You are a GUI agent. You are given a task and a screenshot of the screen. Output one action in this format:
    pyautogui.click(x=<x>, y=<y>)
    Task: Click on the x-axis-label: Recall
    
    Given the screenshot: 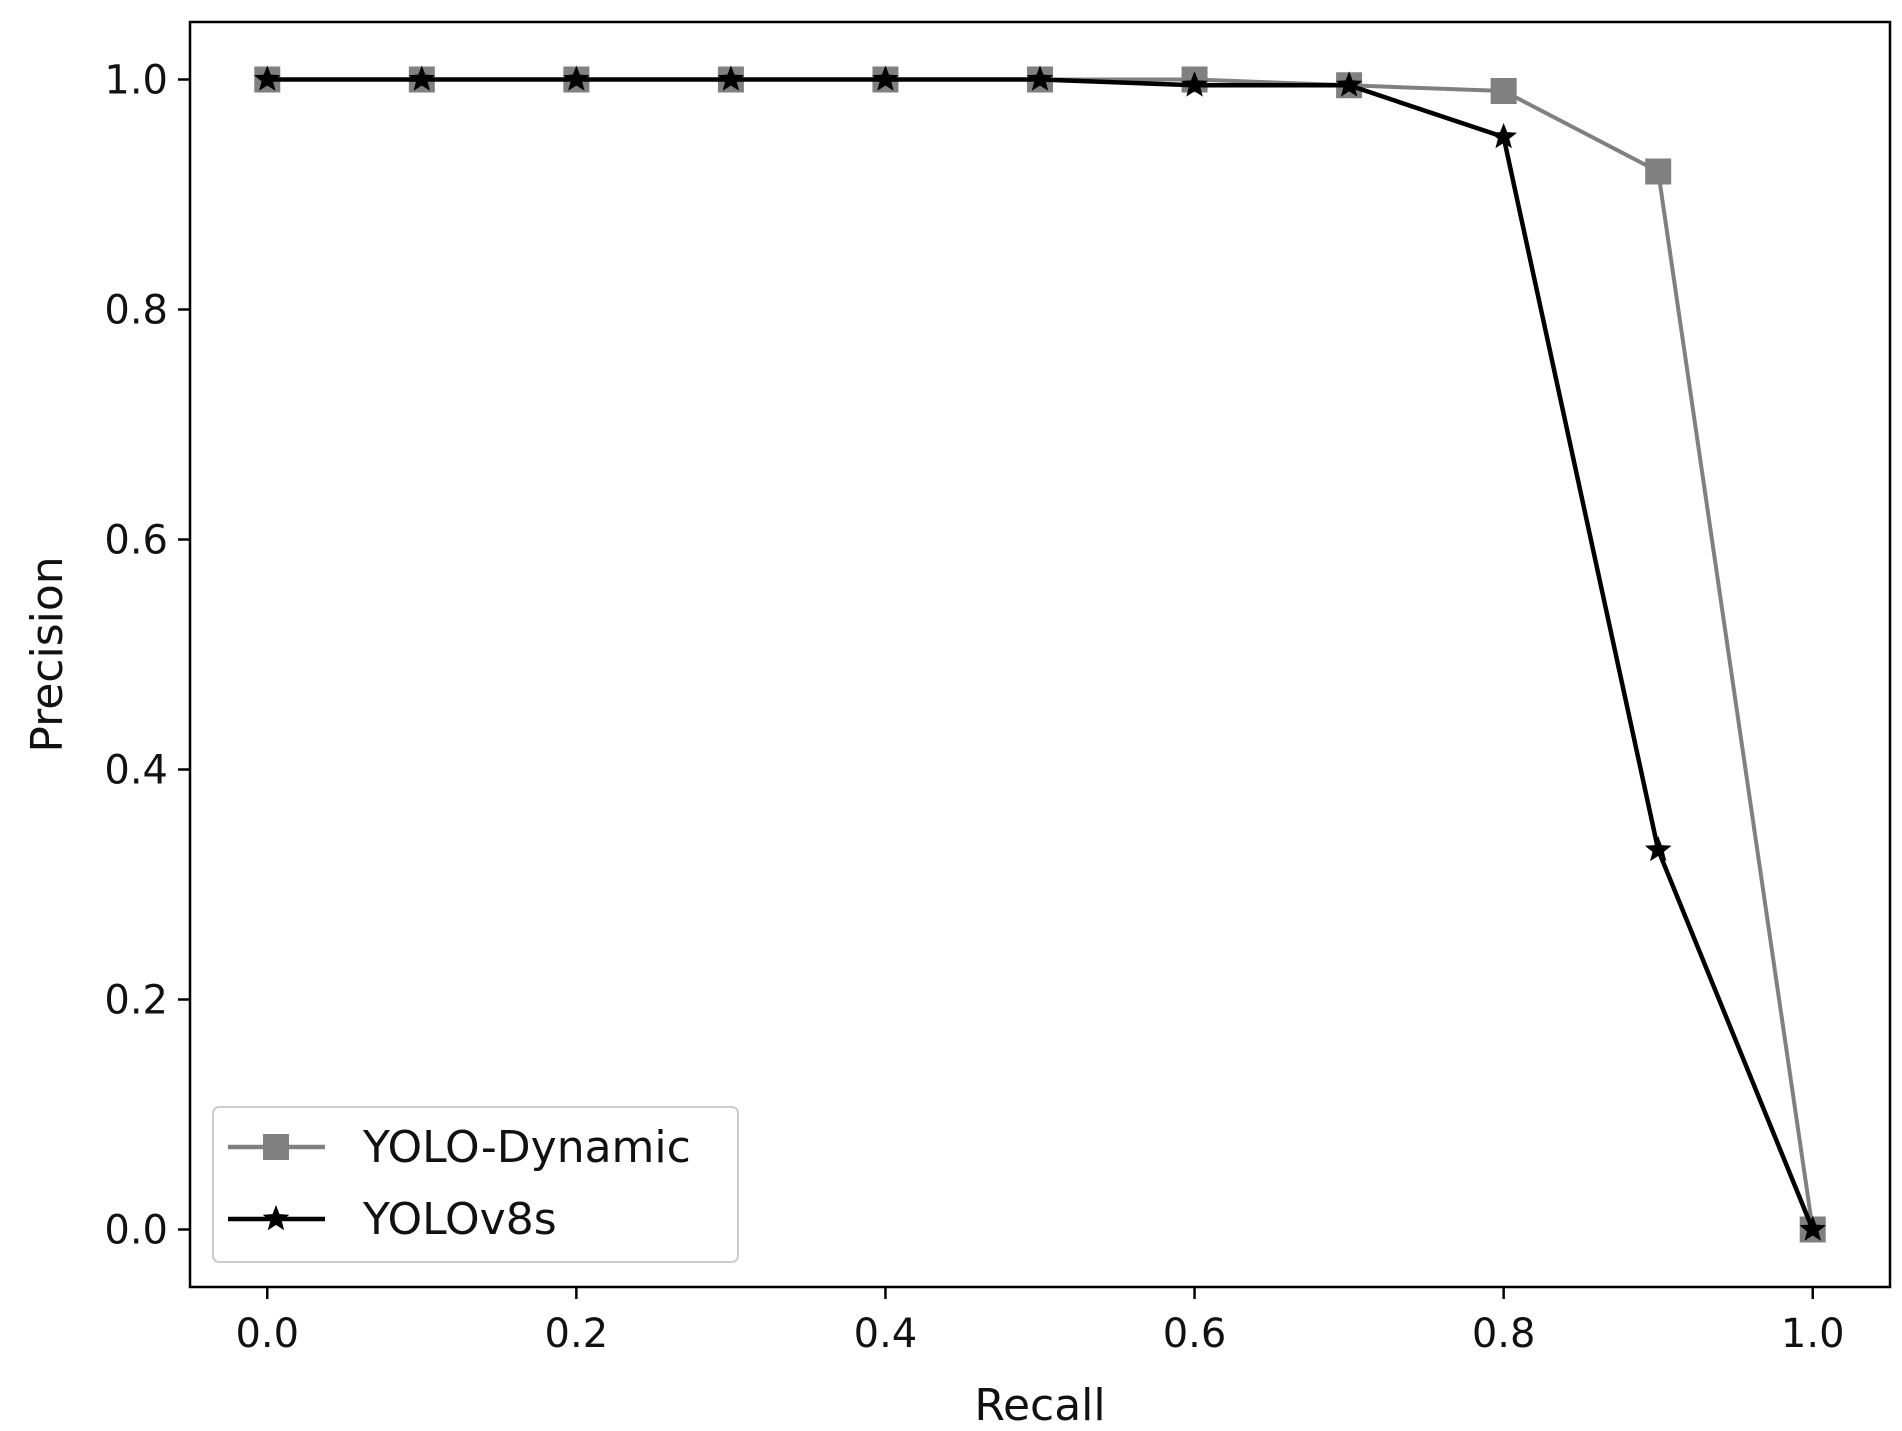 What is the action you would take?
    pyautogui.click(x=1039, y=1405)
    